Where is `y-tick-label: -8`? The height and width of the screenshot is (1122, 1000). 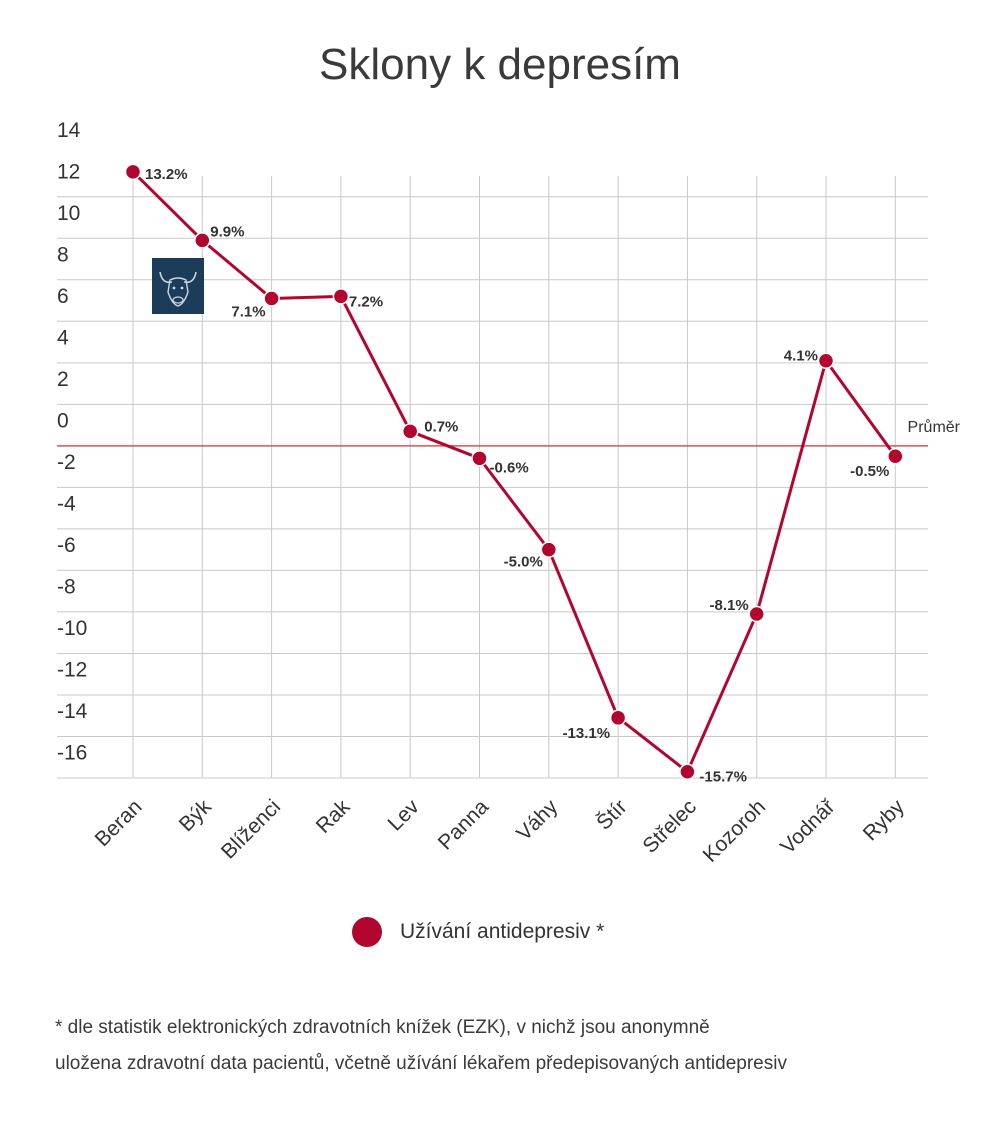
y-tick-label: -8 is located at coordinates (66, 586).